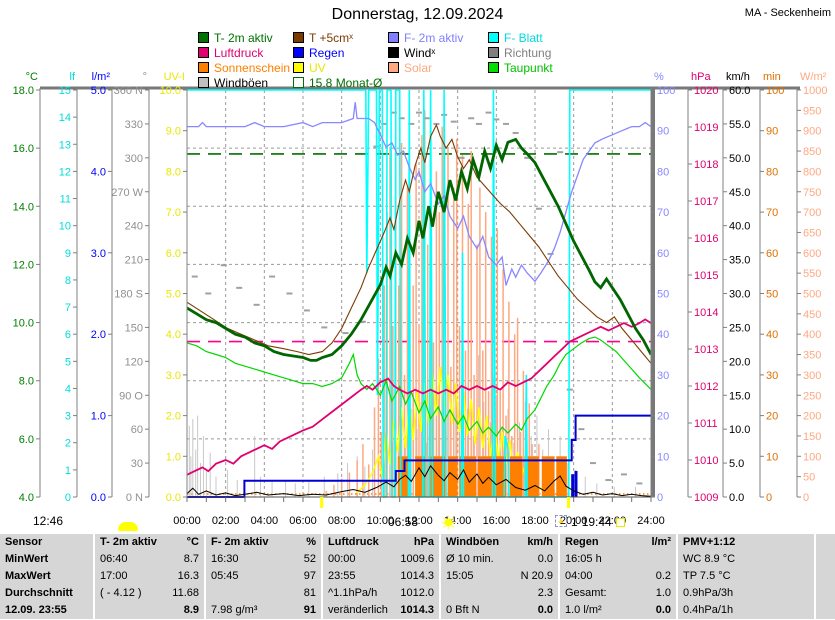 This screenshot has width=835, height=620. Describe the element at coordinates (739, 125) in the screenshot. I see `axis-label: 55.0` at that location.